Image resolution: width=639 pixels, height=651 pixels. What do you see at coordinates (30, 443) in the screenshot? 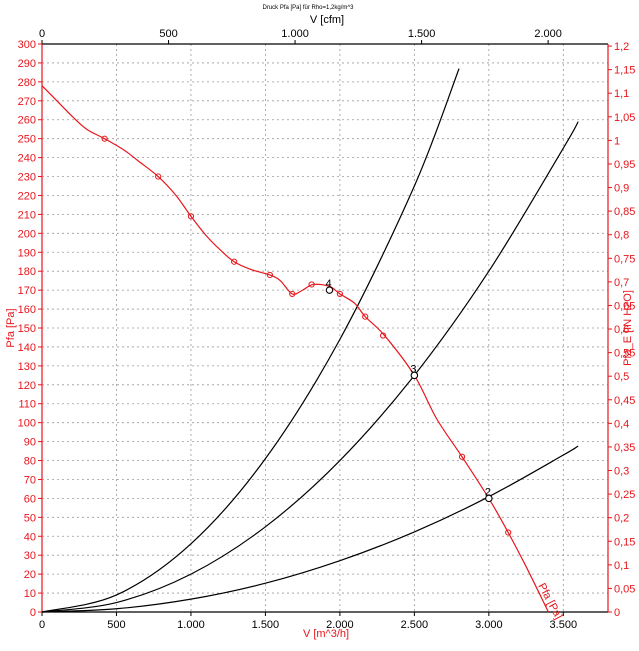
I see `y-tick-label: 90` at bounding box center [30, 443].